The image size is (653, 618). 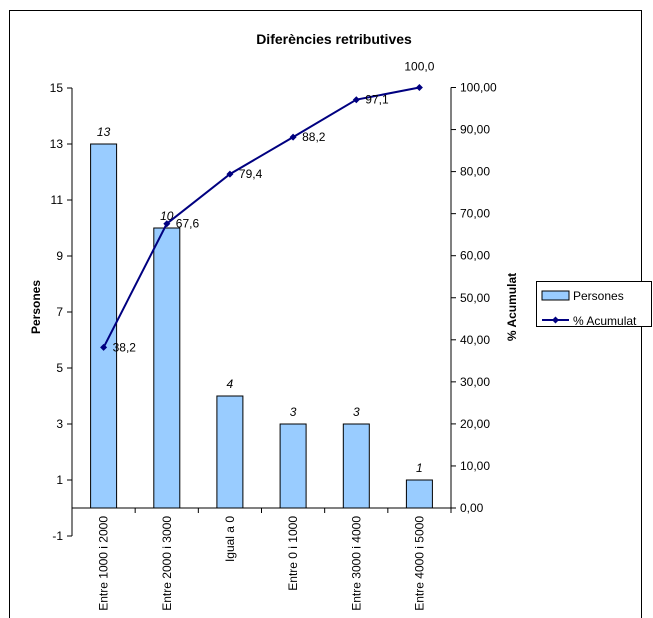 I want to click on y2-tick-label: 70,00, so click(x=475, y=214).